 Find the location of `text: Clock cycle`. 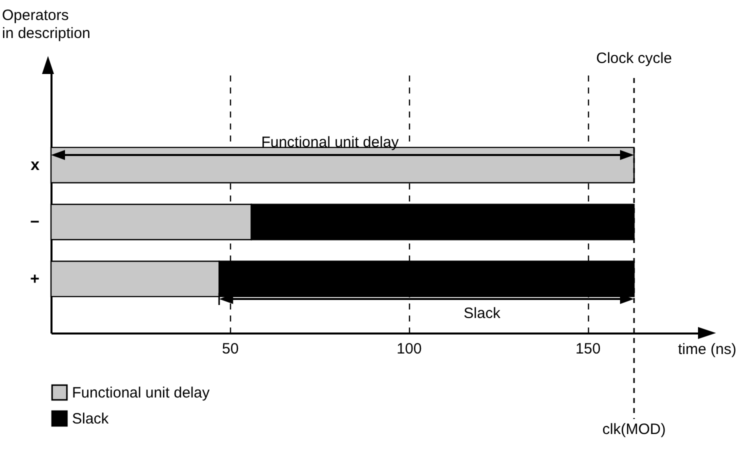

text: Clock cycle is located at coordinates (634, 58).